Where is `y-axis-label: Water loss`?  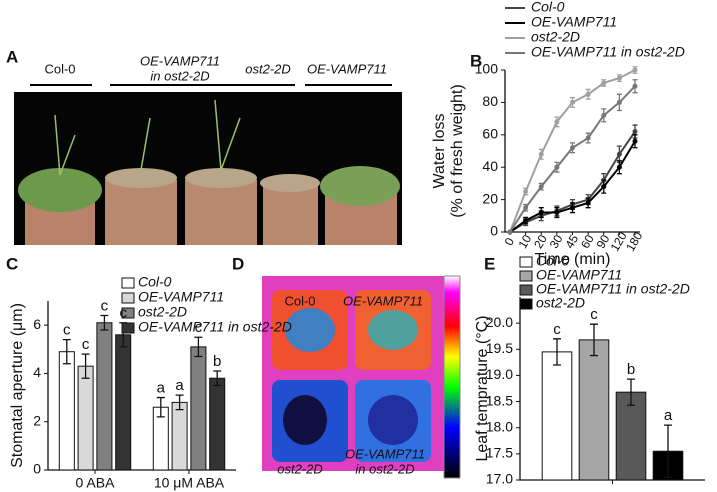 y-axis-label: Water loss is located at coordinates (439, 151).